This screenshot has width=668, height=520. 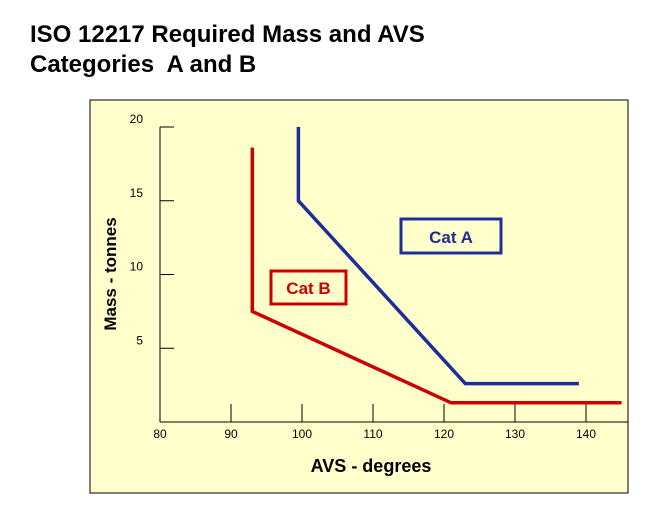 I want to click on cat-a-label-box: Cat A, so click(x=451, y=236).